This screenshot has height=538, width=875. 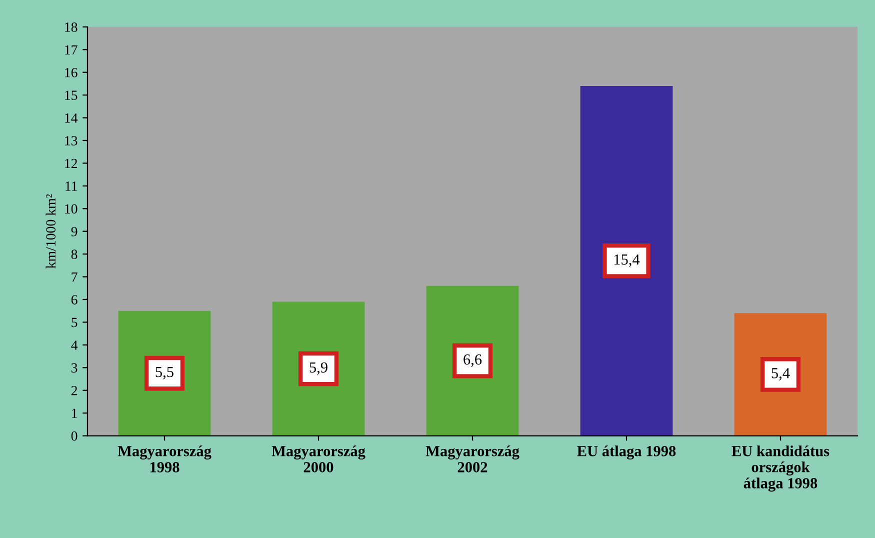 What do you see at coordinates (74, 231) in the screenshot?
I see `y-tick-label: 9` at bounding box center [74, 231].